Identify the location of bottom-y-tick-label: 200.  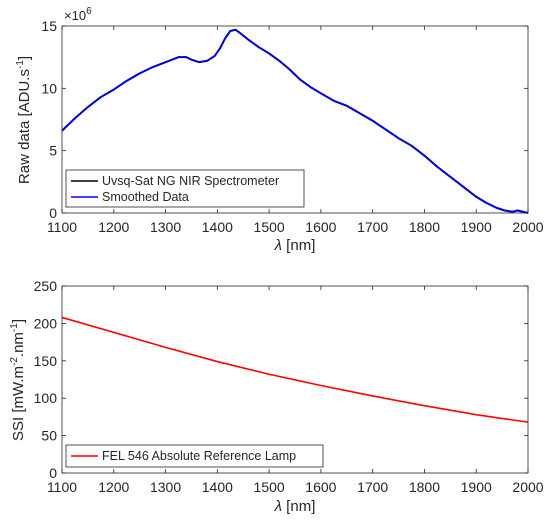
(46, 323).